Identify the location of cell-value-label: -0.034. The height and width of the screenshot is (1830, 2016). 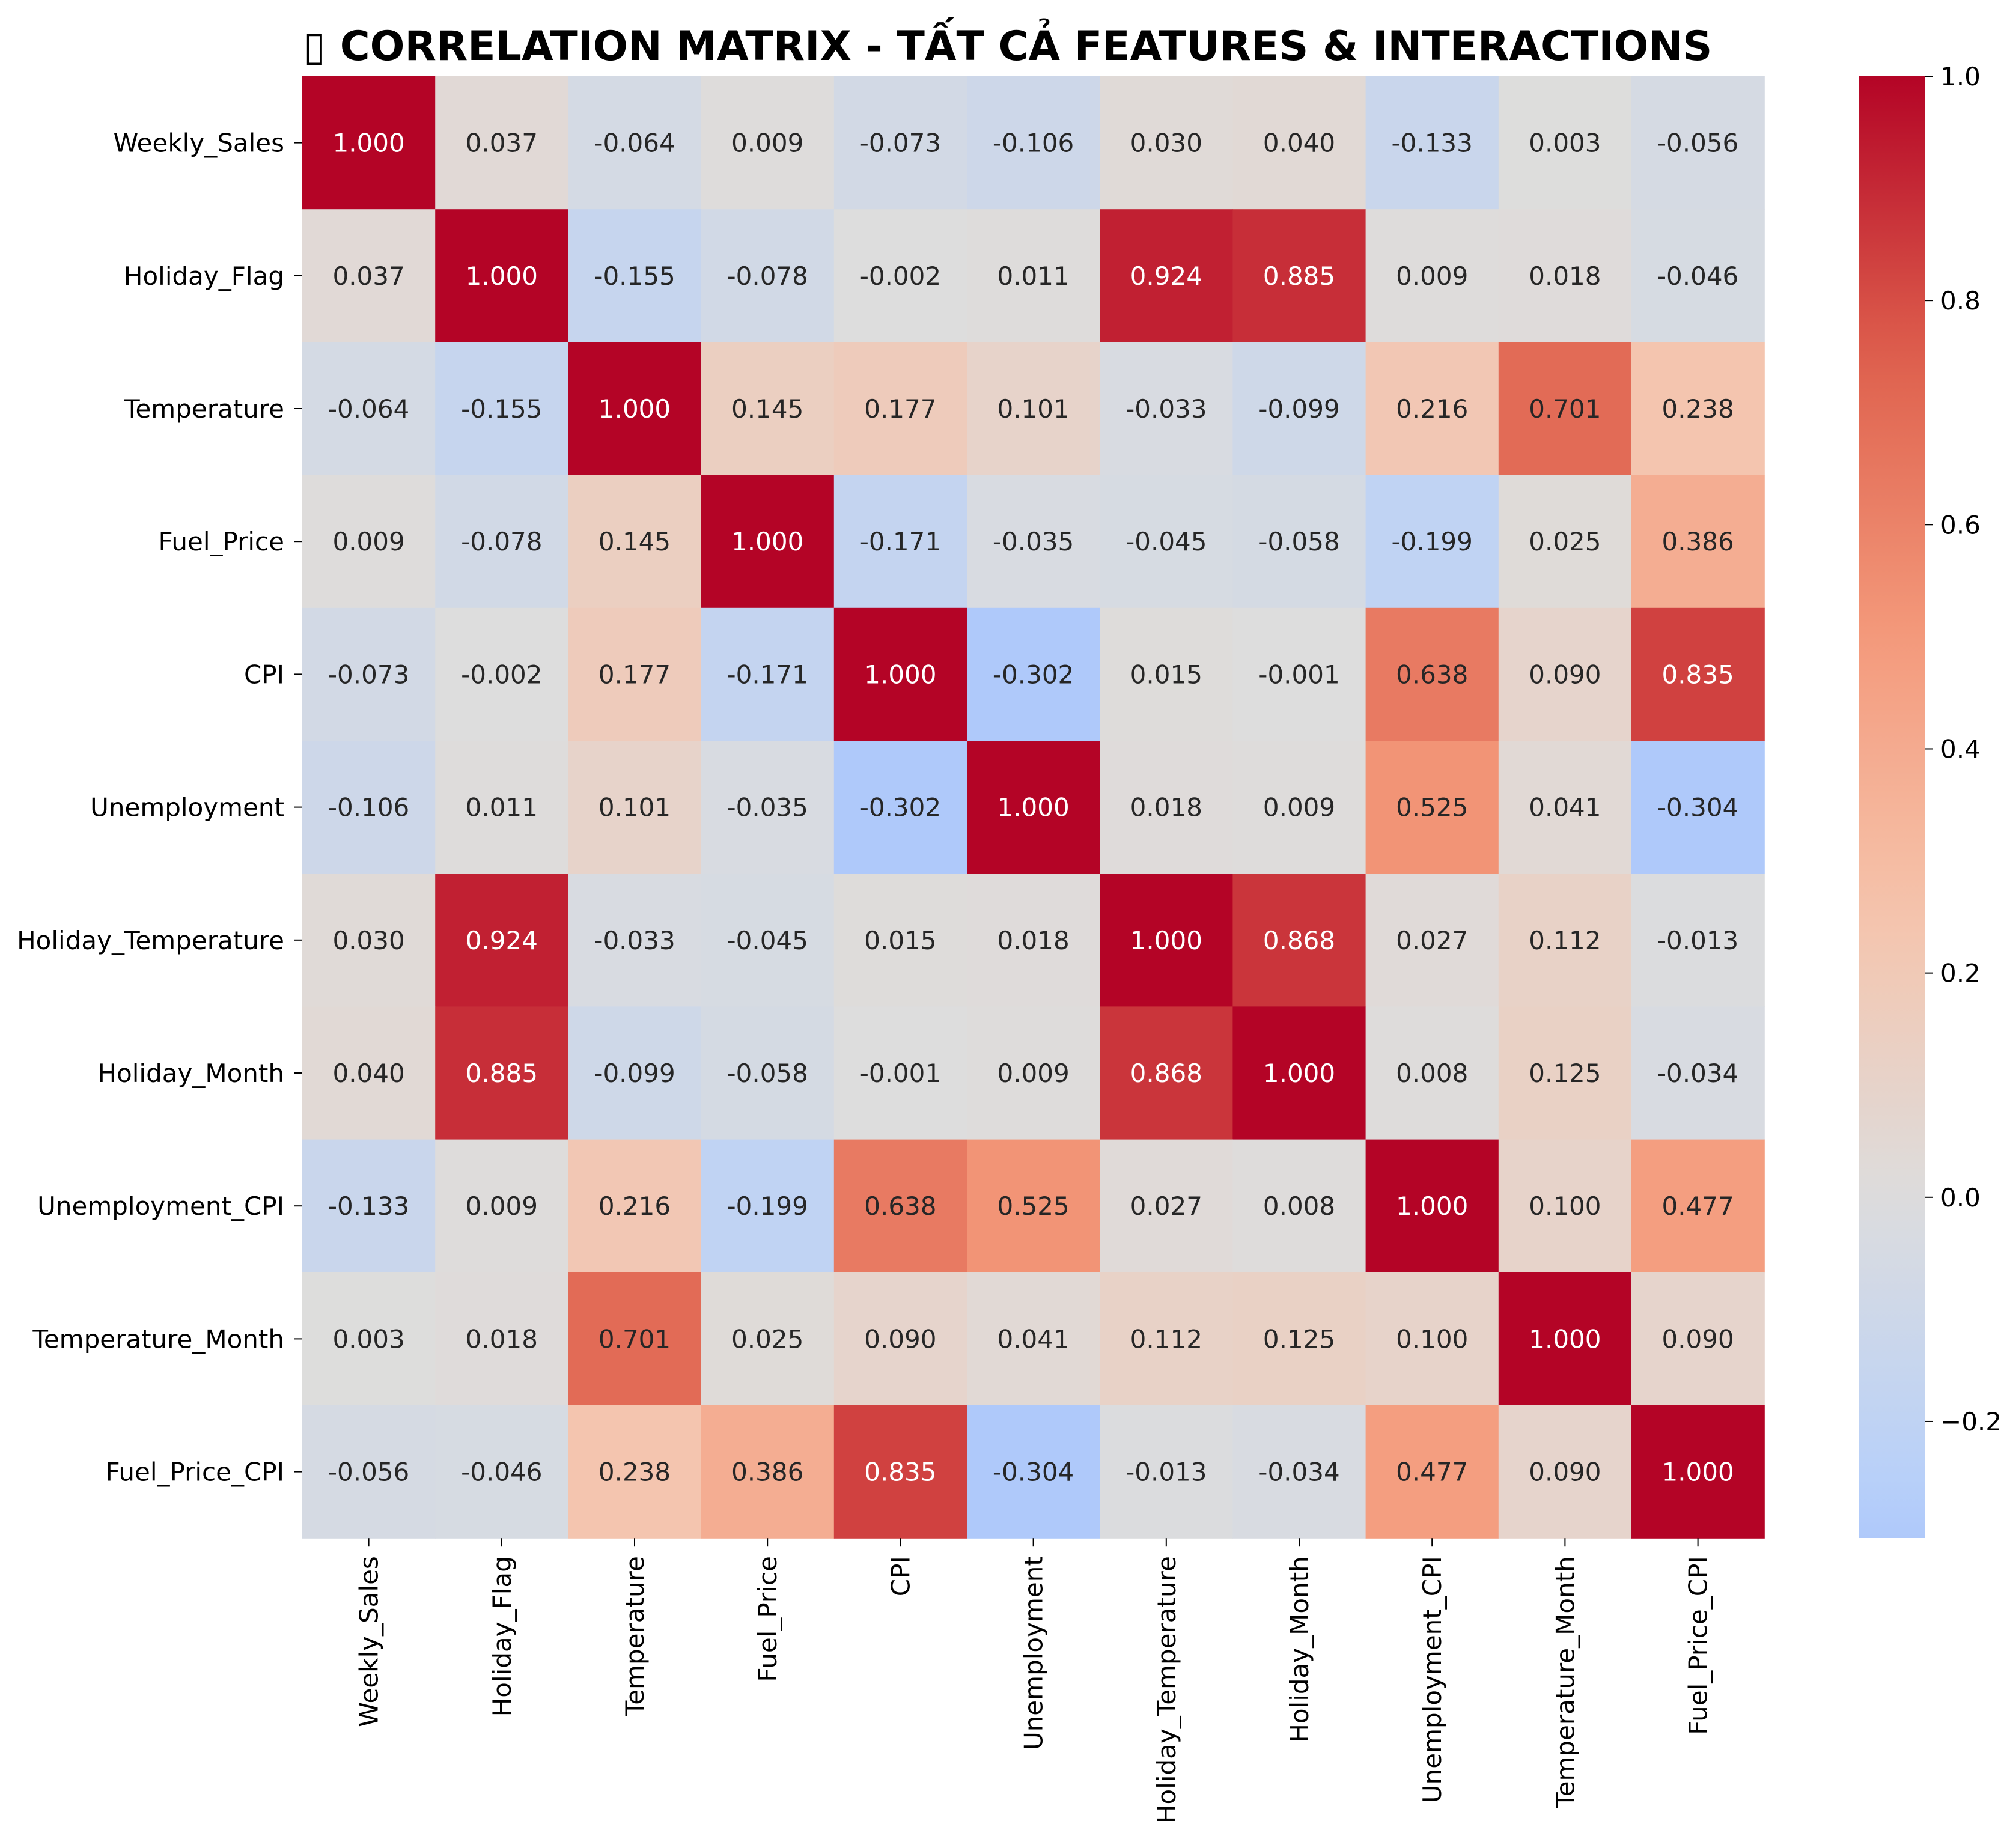
(1697, 1073).